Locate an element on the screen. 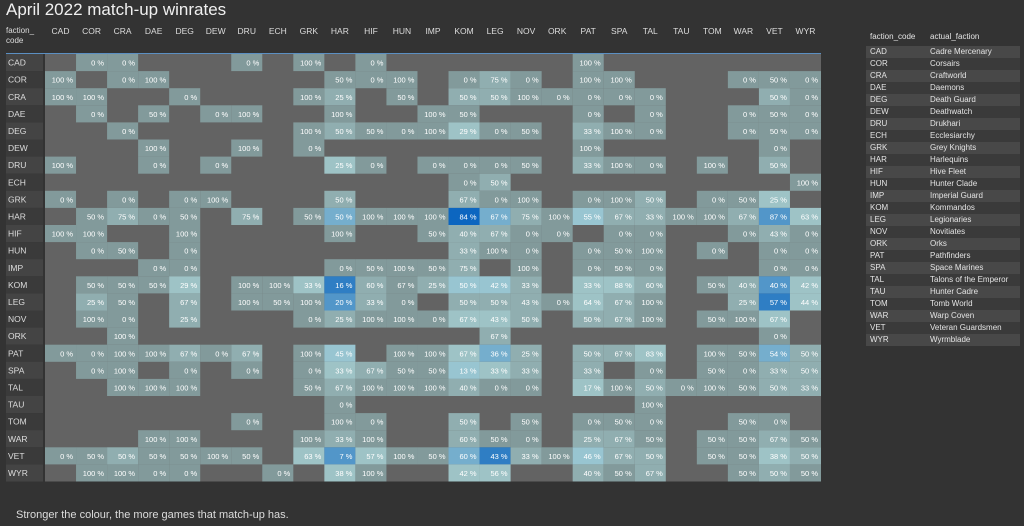 Image resolution: width=1024 pixels, height=526 pixels. cell-value: 38 % is located at coordinates (778, 456).